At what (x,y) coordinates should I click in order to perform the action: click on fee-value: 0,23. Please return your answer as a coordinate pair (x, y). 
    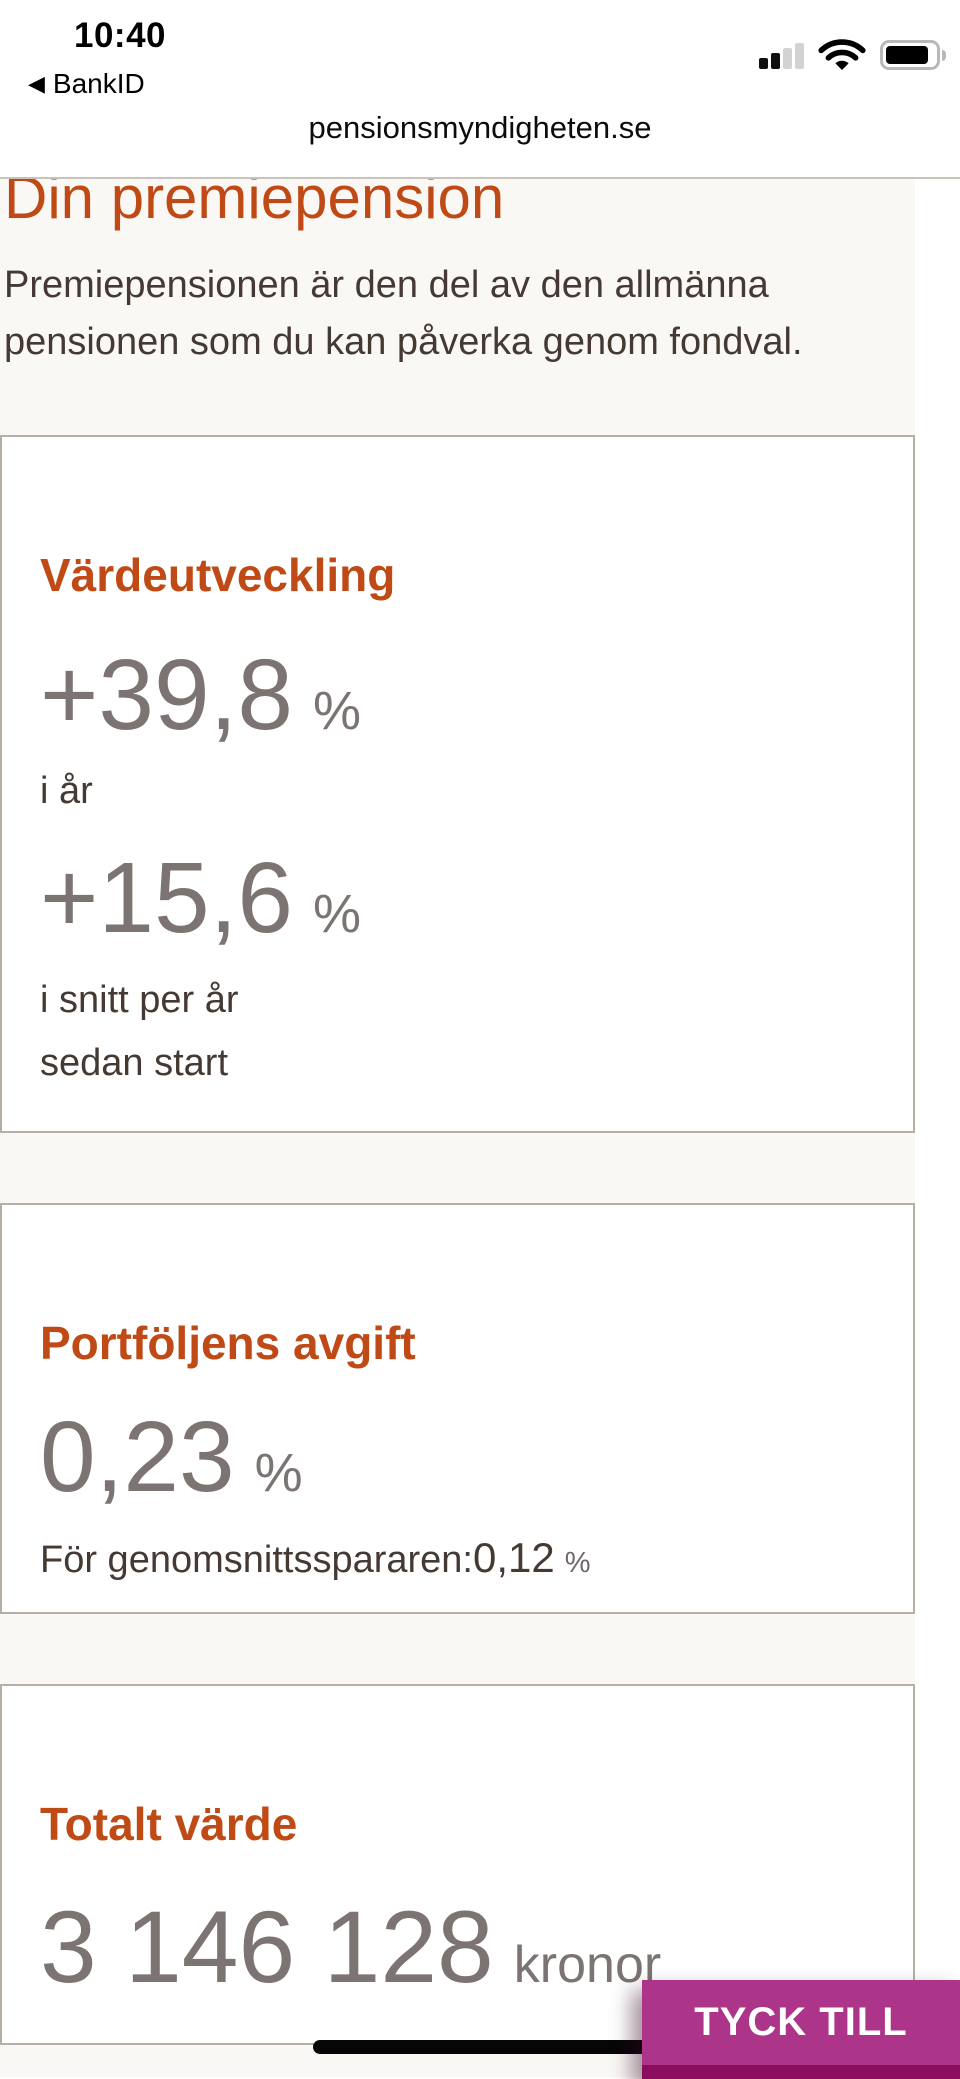
    Looking at the image, I should click on (137, 1457).